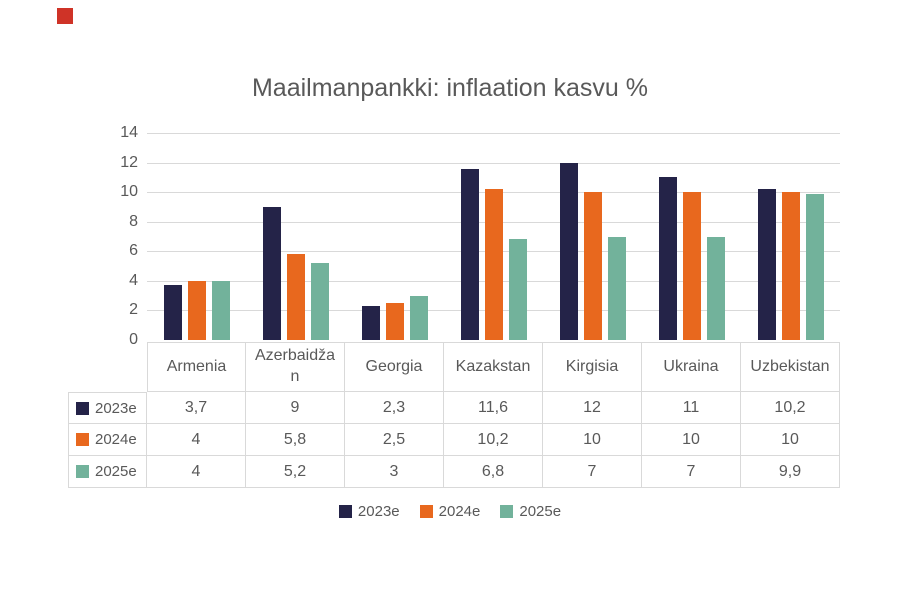 This screenshot has height=600, width=900. I want to click on bar-2025e-Kazakstan, so click(517, 289).